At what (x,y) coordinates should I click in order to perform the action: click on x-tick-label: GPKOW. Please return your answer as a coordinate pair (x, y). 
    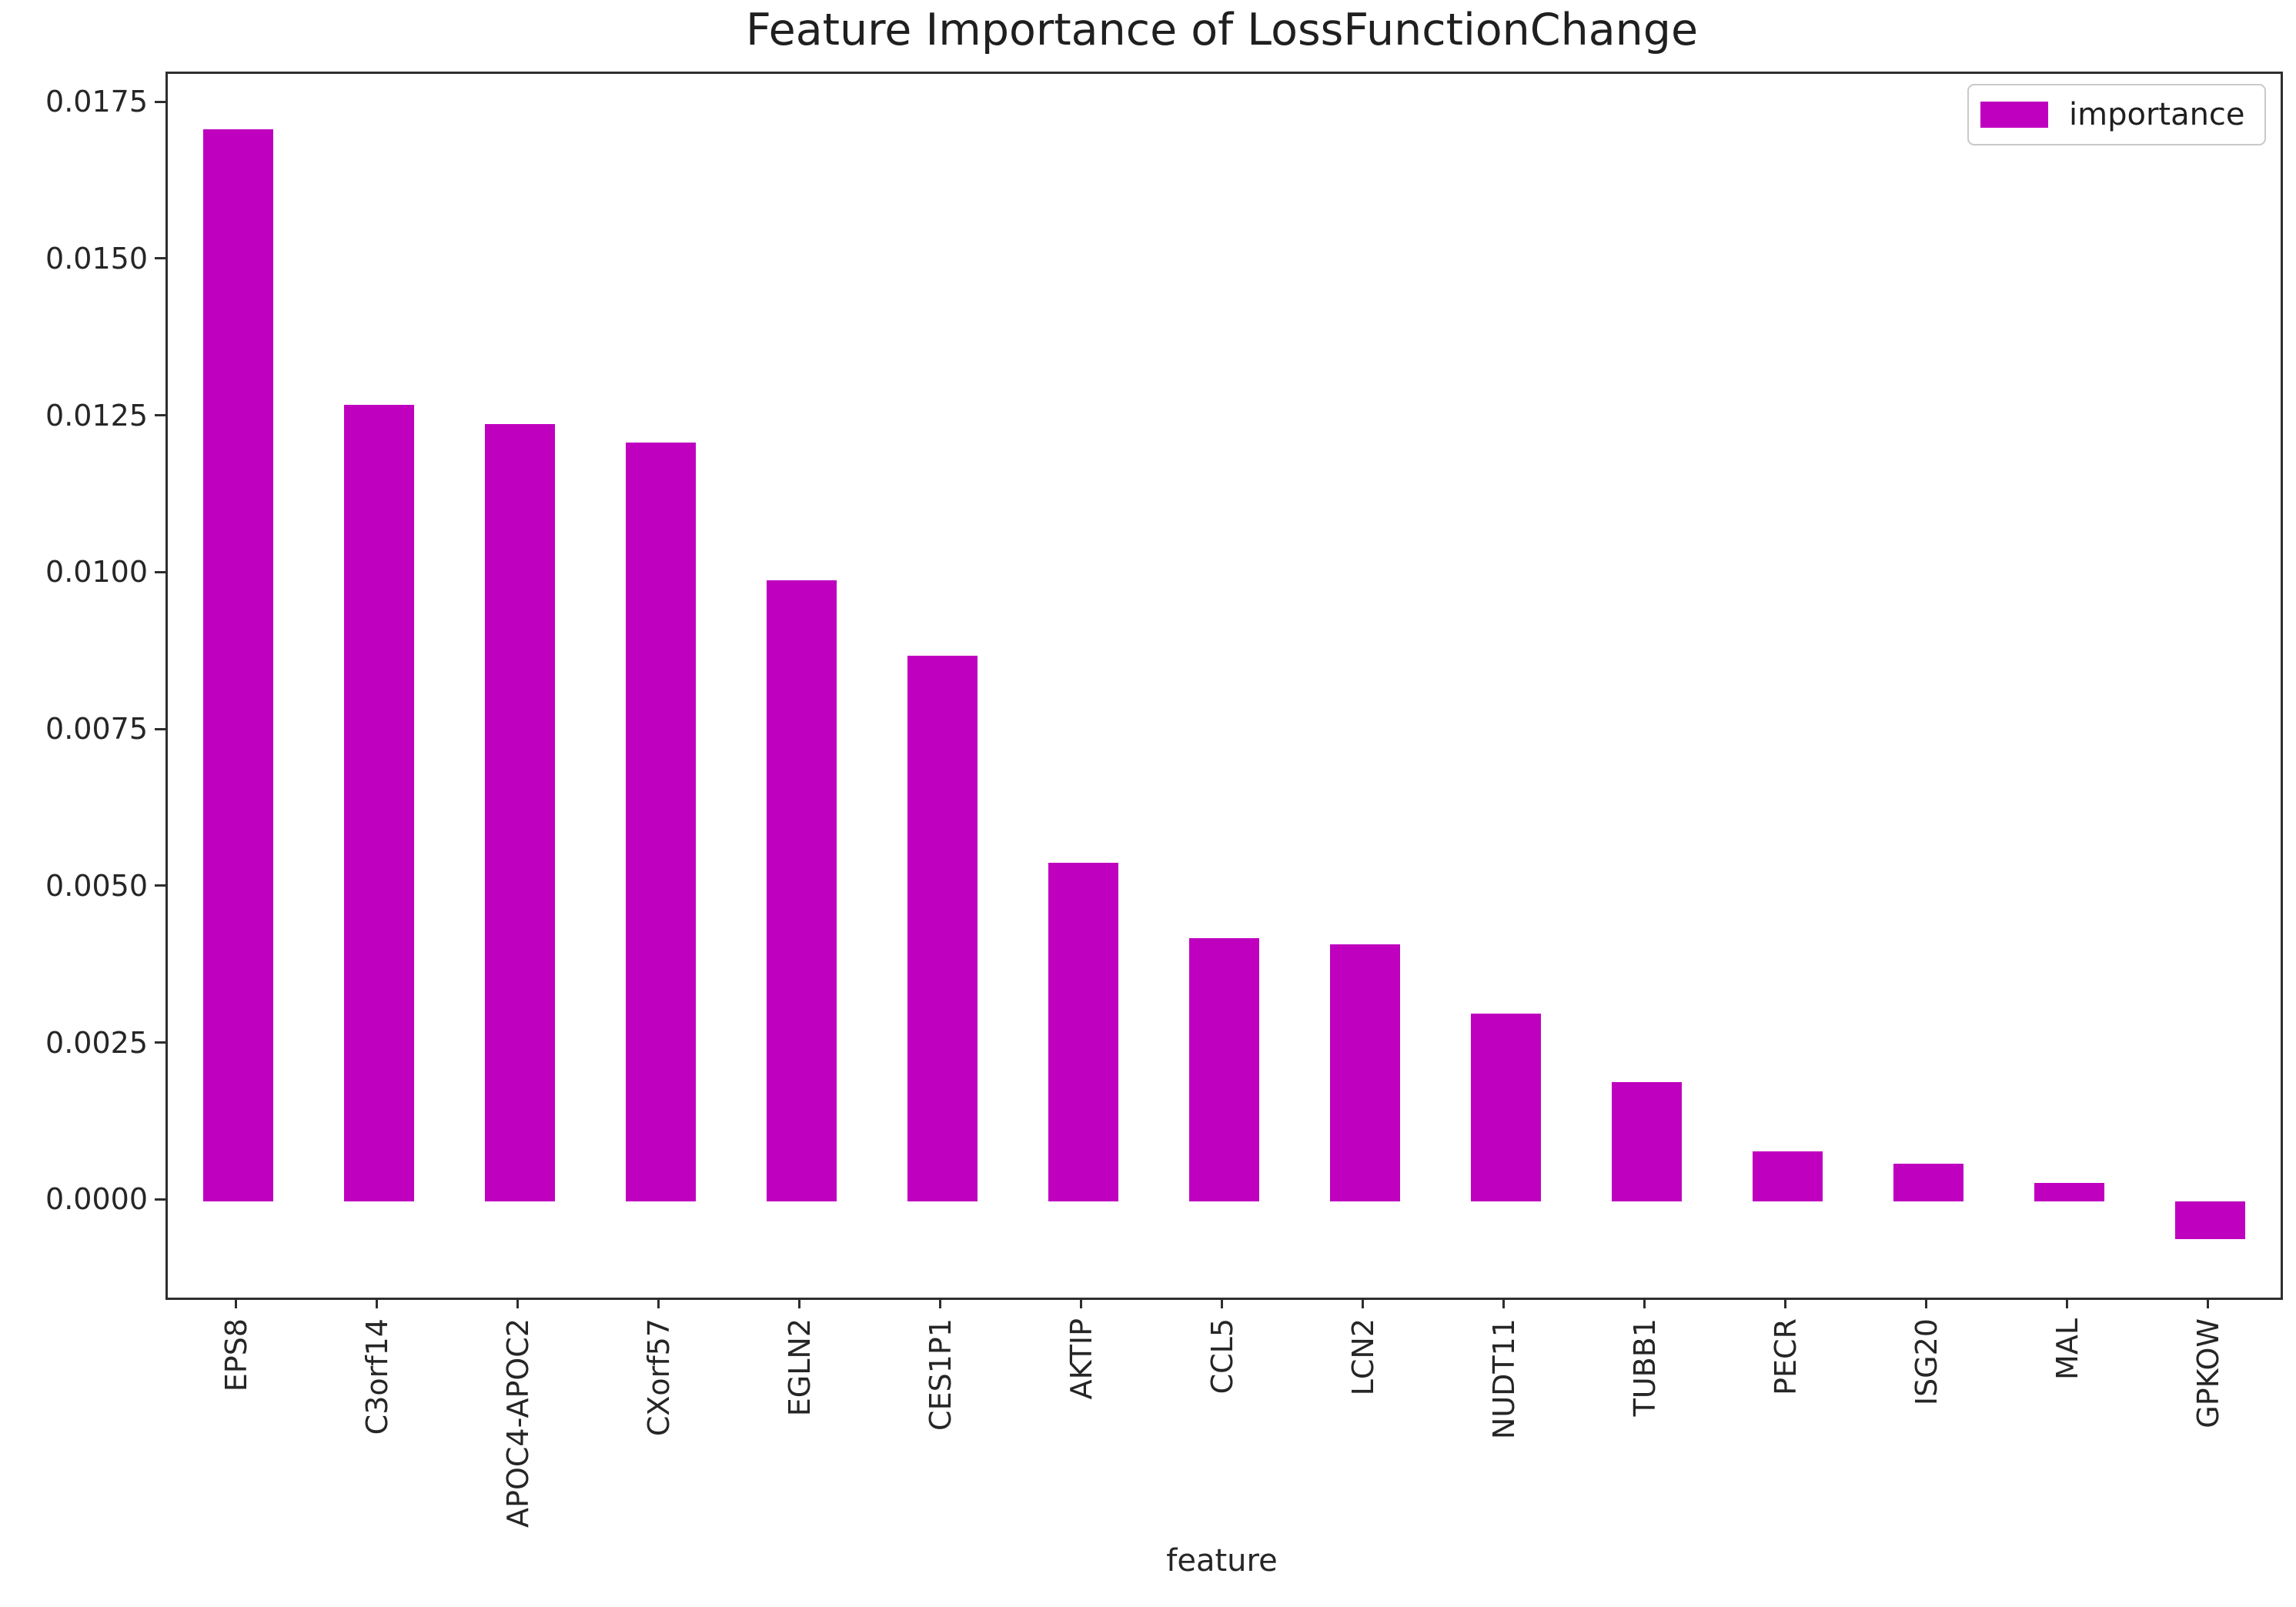
    Looking at the image, I should click on (2208, 1373).